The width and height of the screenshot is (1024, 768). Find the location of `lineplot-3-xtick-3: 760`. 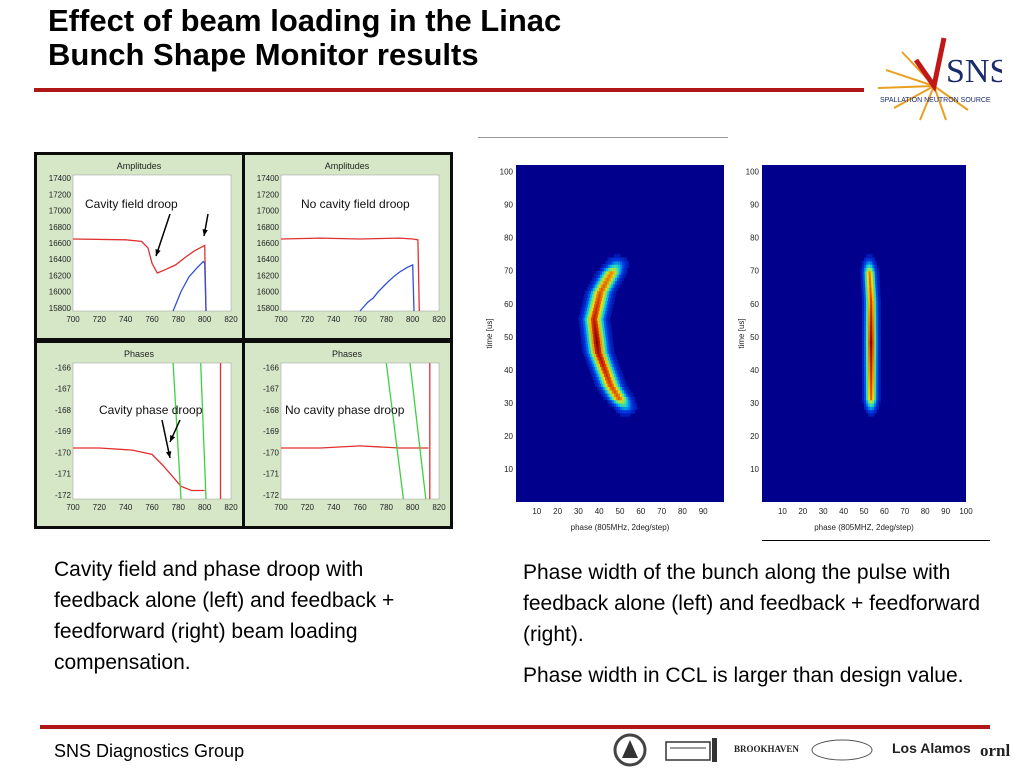

lineplot-3-xtick-3: 760 is located at coordinates (360, 507).